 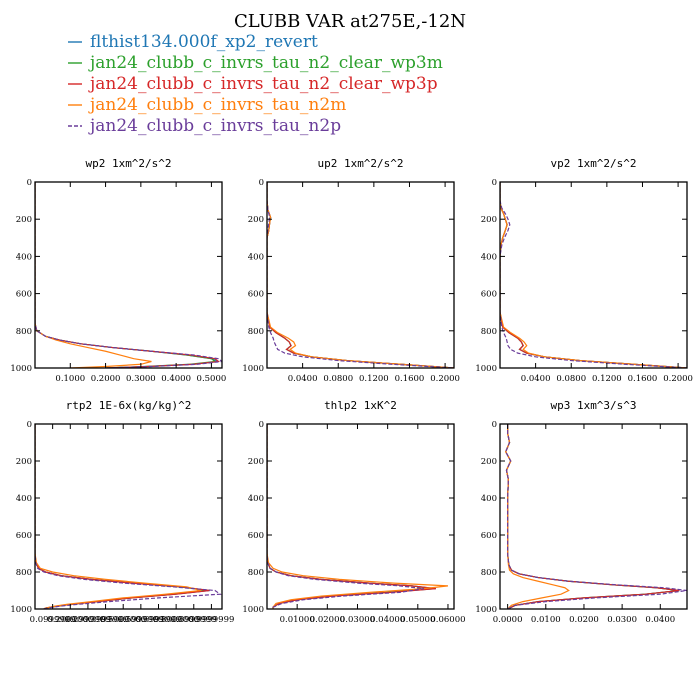 What do you see at coordinates (70, 620) in the screenshot?
I see `x-tick-label: 0.2000000` at bounding box center [70, 620].